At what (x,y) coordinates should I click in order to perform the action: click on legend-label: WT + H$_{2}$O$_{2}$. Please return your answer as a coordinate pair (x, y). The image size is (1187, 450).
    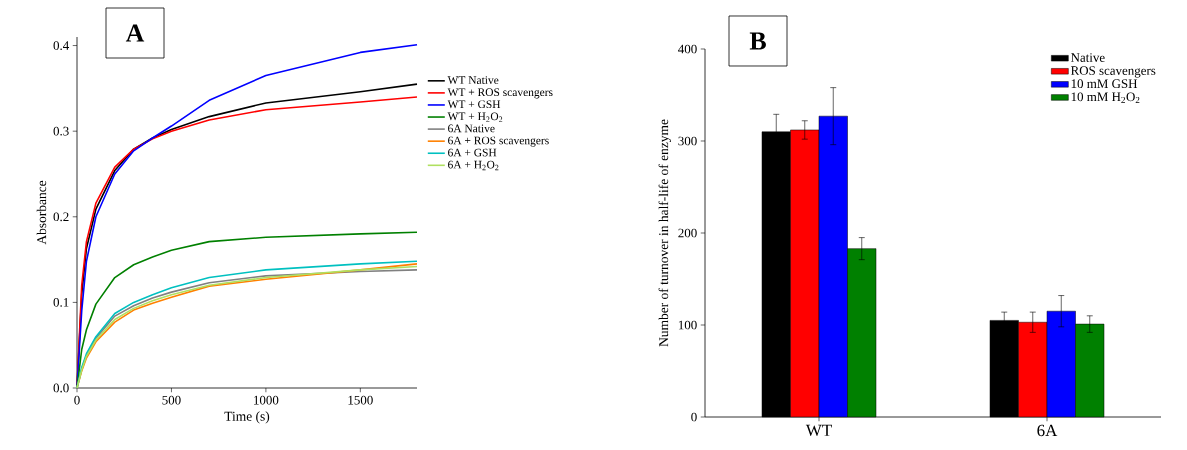
    Looking at the image, I should click on (475, 117).